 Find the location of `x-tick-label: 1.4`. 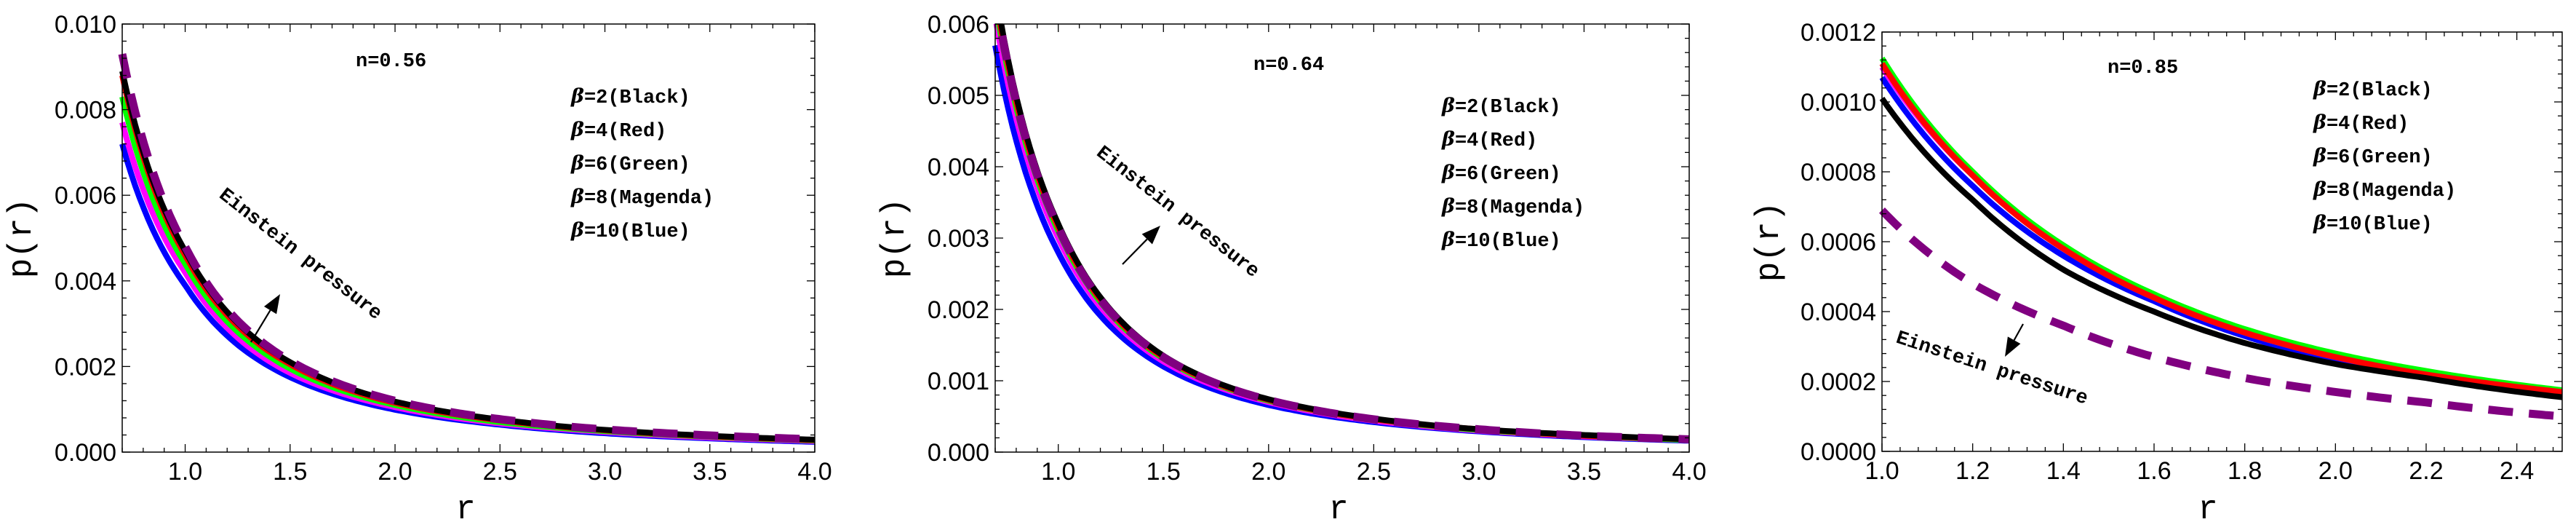

x-tick-label: 1.4 is located at coordinates (2063, 471).